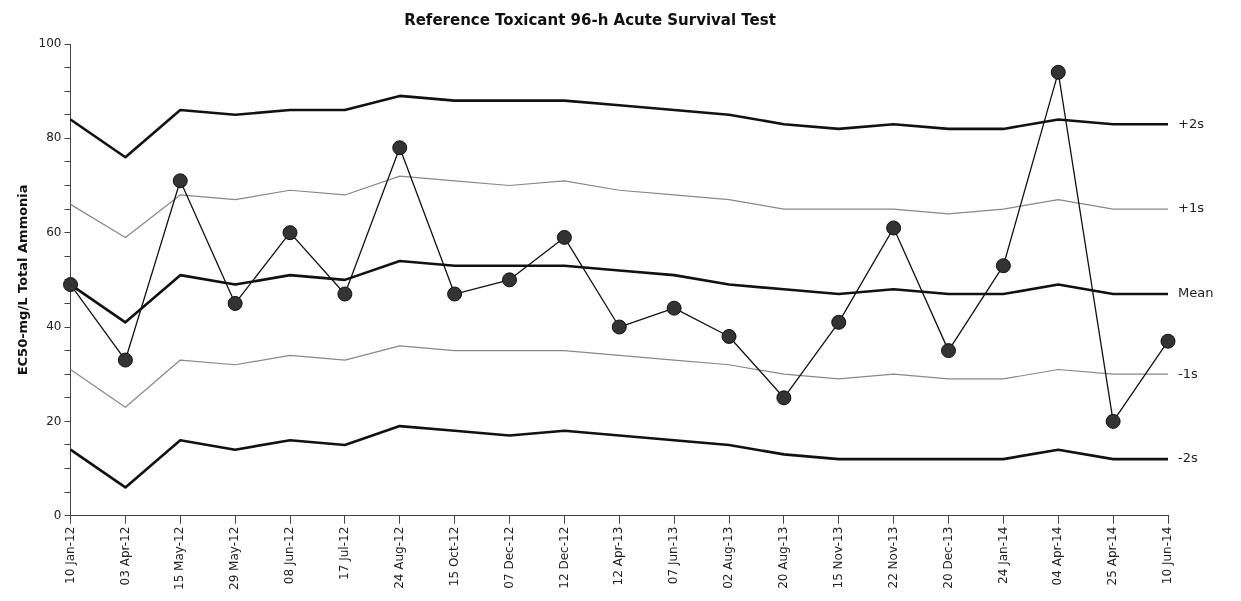  I want to click on x-tick-label: 29 May-12, so click(234, 558).